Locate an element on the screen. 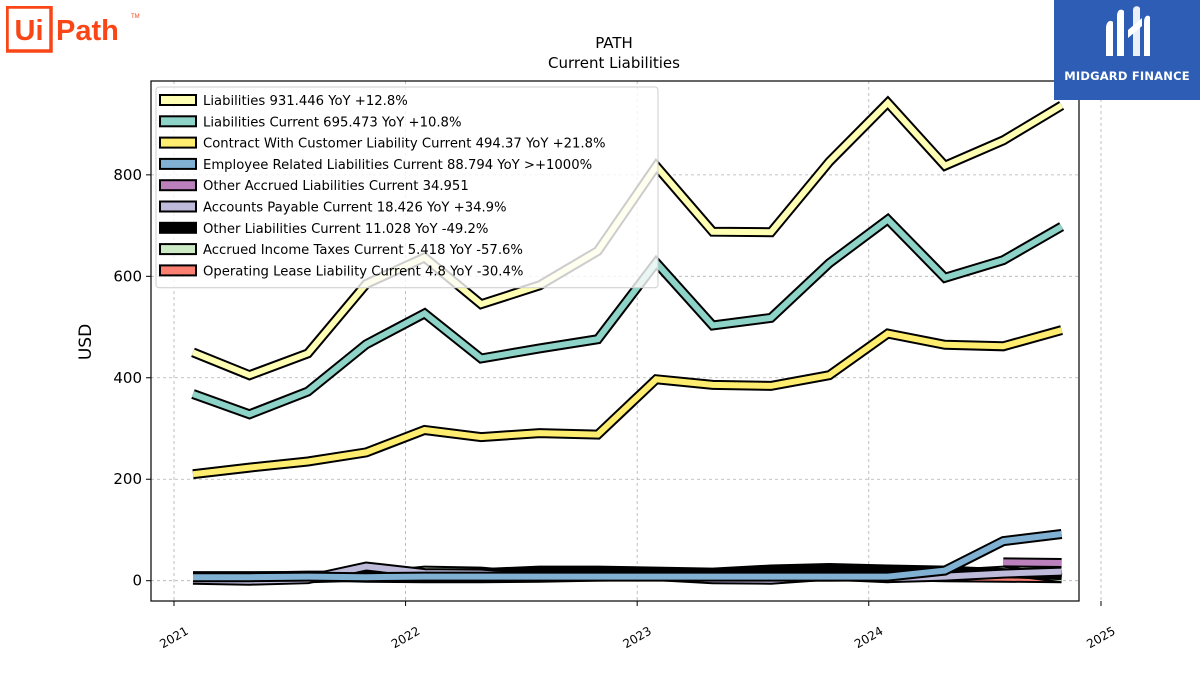 The height and width of the screenshot is (675, 1200). svg-text: Path is located at coordinates (87, 31).